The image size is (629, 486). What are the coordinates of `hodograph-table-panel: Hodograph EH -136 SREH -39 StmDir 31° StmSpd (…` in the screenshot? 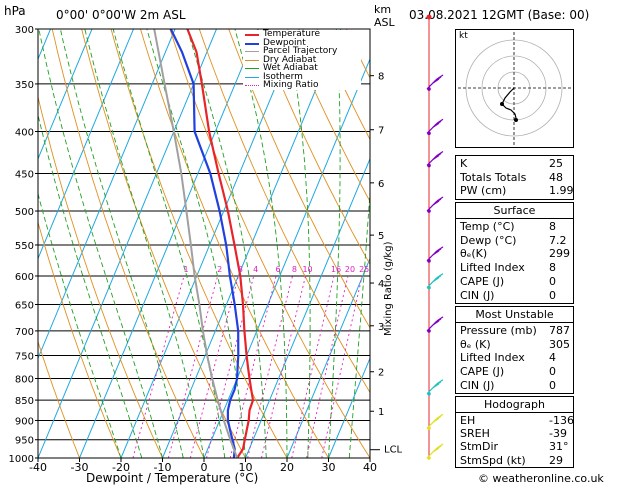 It's located at (514, 432).